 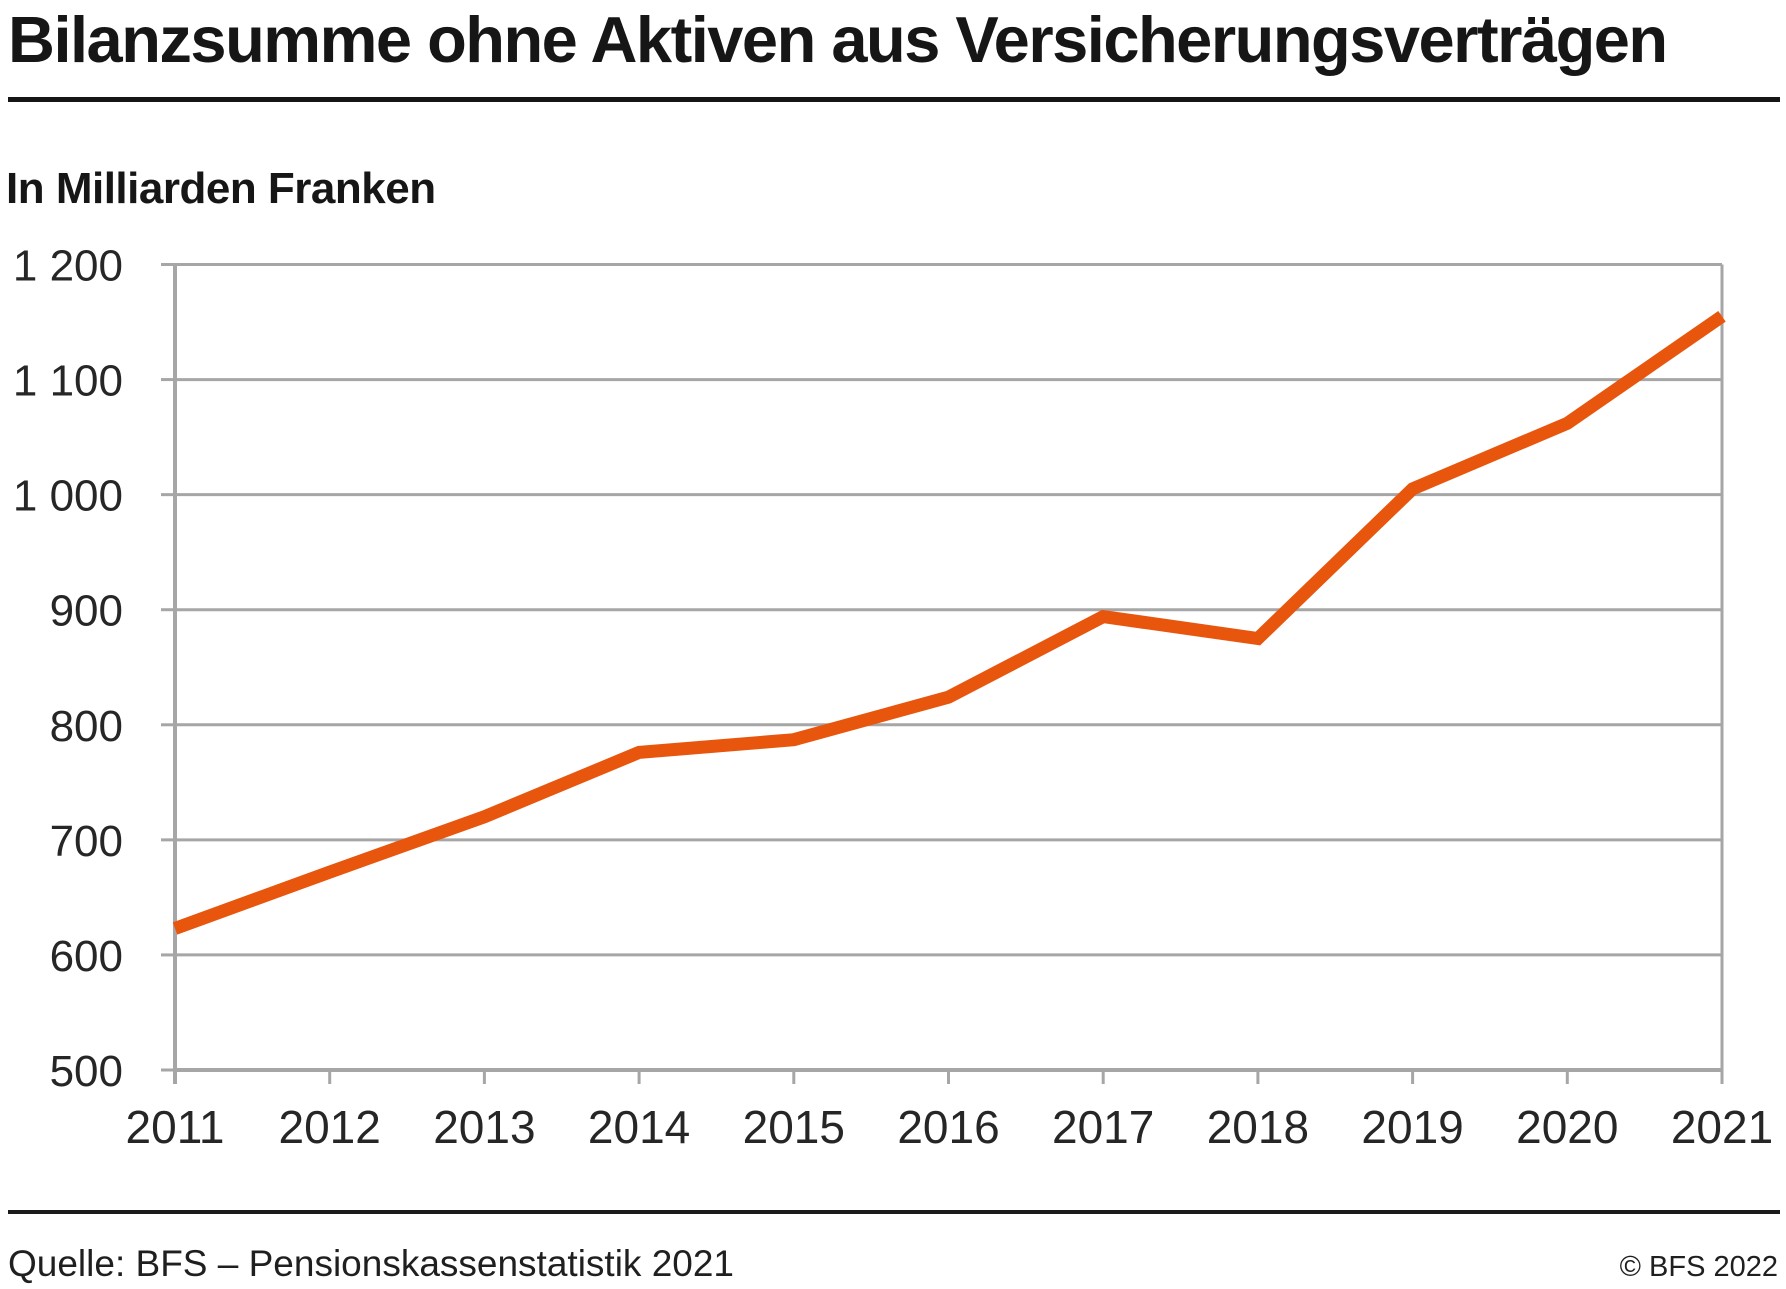 What do you see at coordinates (86, 611) in the screenshot?
I see `y-tick-label: 900` at bounding box center [86, 611].